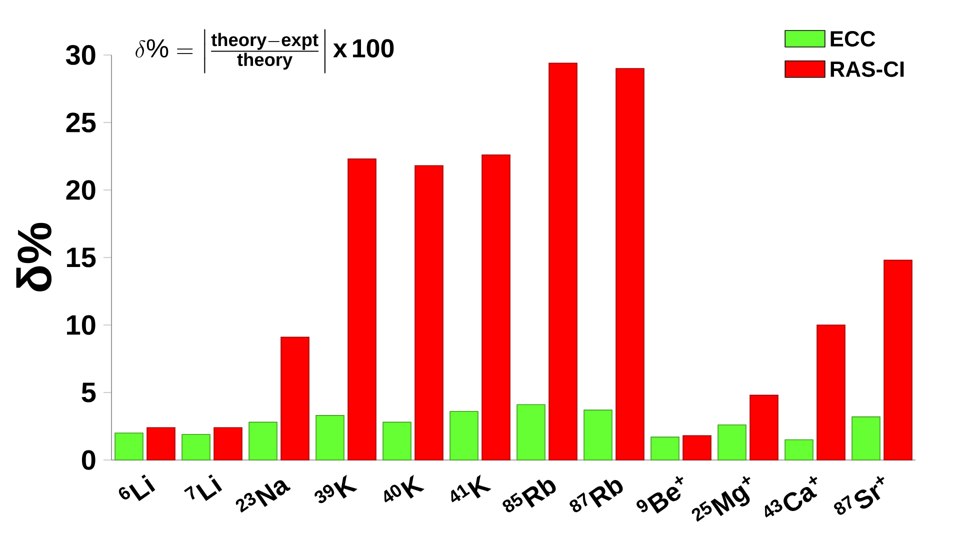 The image size is (956, 546). I want to click on y-tick-label: 30, so click(81, 55).